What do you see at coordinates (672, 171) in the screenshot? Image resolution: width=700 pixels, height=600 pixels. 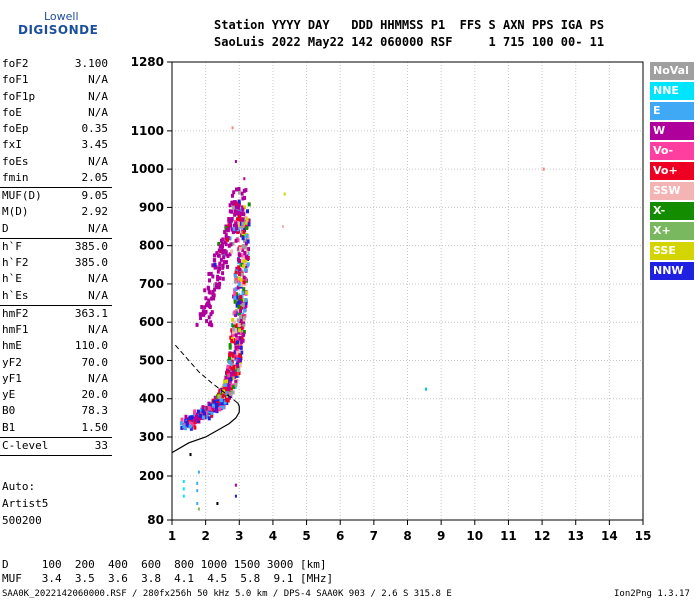 I see `legend-item: Vo+` at bounding box center [672, 171].